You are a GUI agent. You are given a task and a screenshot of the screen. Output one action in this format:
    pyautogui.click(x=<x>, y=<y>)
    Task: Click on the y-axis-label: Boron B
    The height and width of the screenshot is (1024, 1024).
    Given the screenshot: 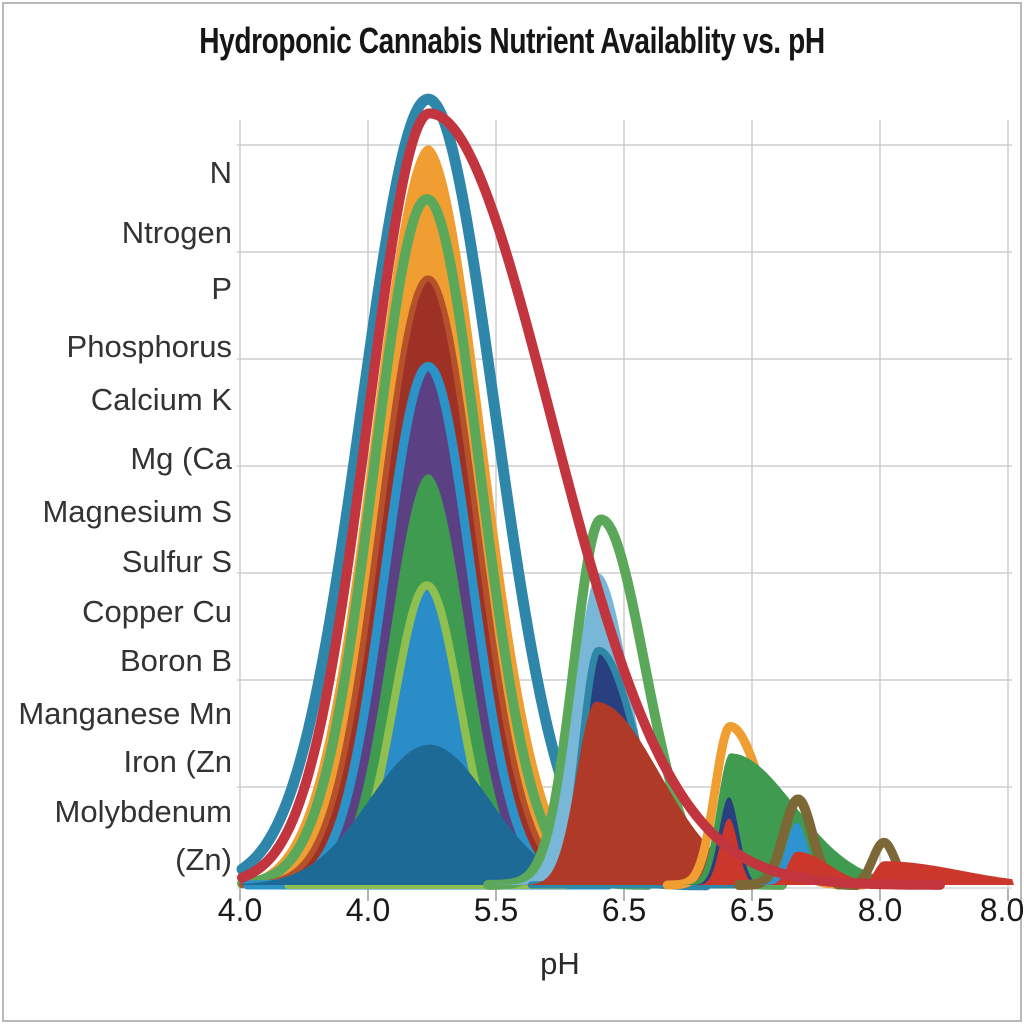 What is the action you would take?
    pyautogui.click(x=175, y=660)
    